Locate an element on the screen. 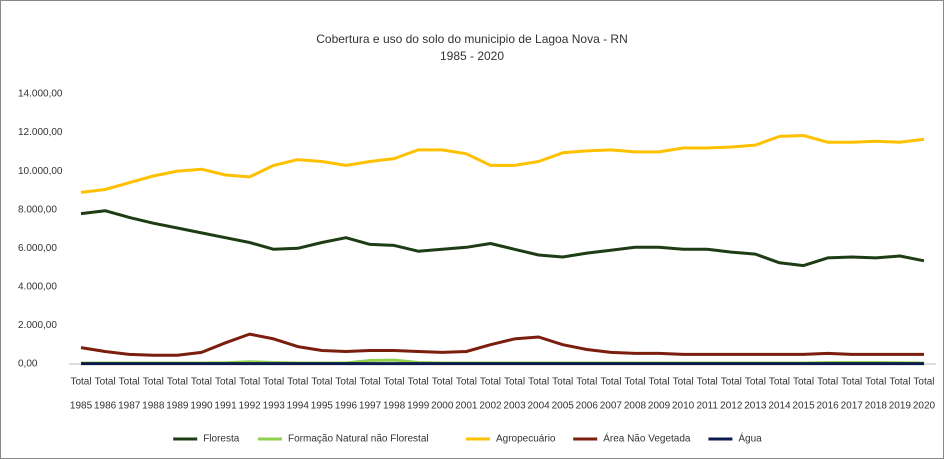  x-tick-label: 2000 is located at coordinates (442, 406).